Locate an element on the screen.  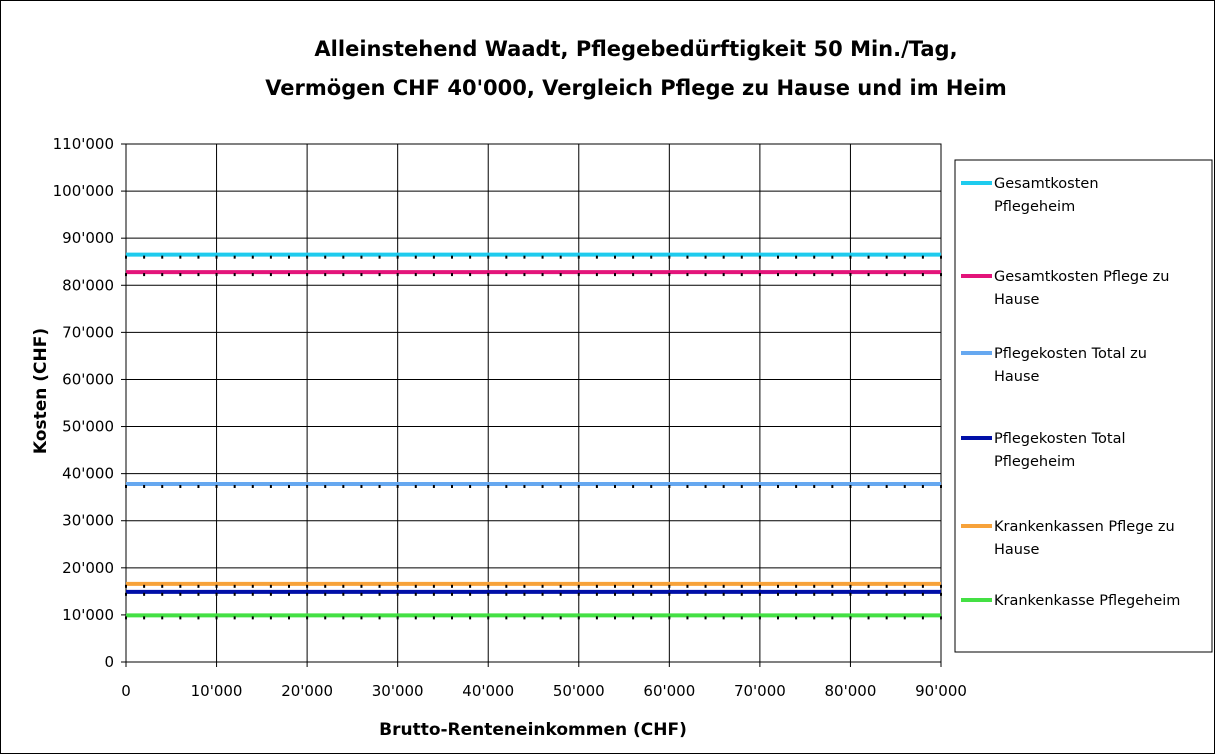
x-tick-label: 20'000 is located at coordinates (307, 691).